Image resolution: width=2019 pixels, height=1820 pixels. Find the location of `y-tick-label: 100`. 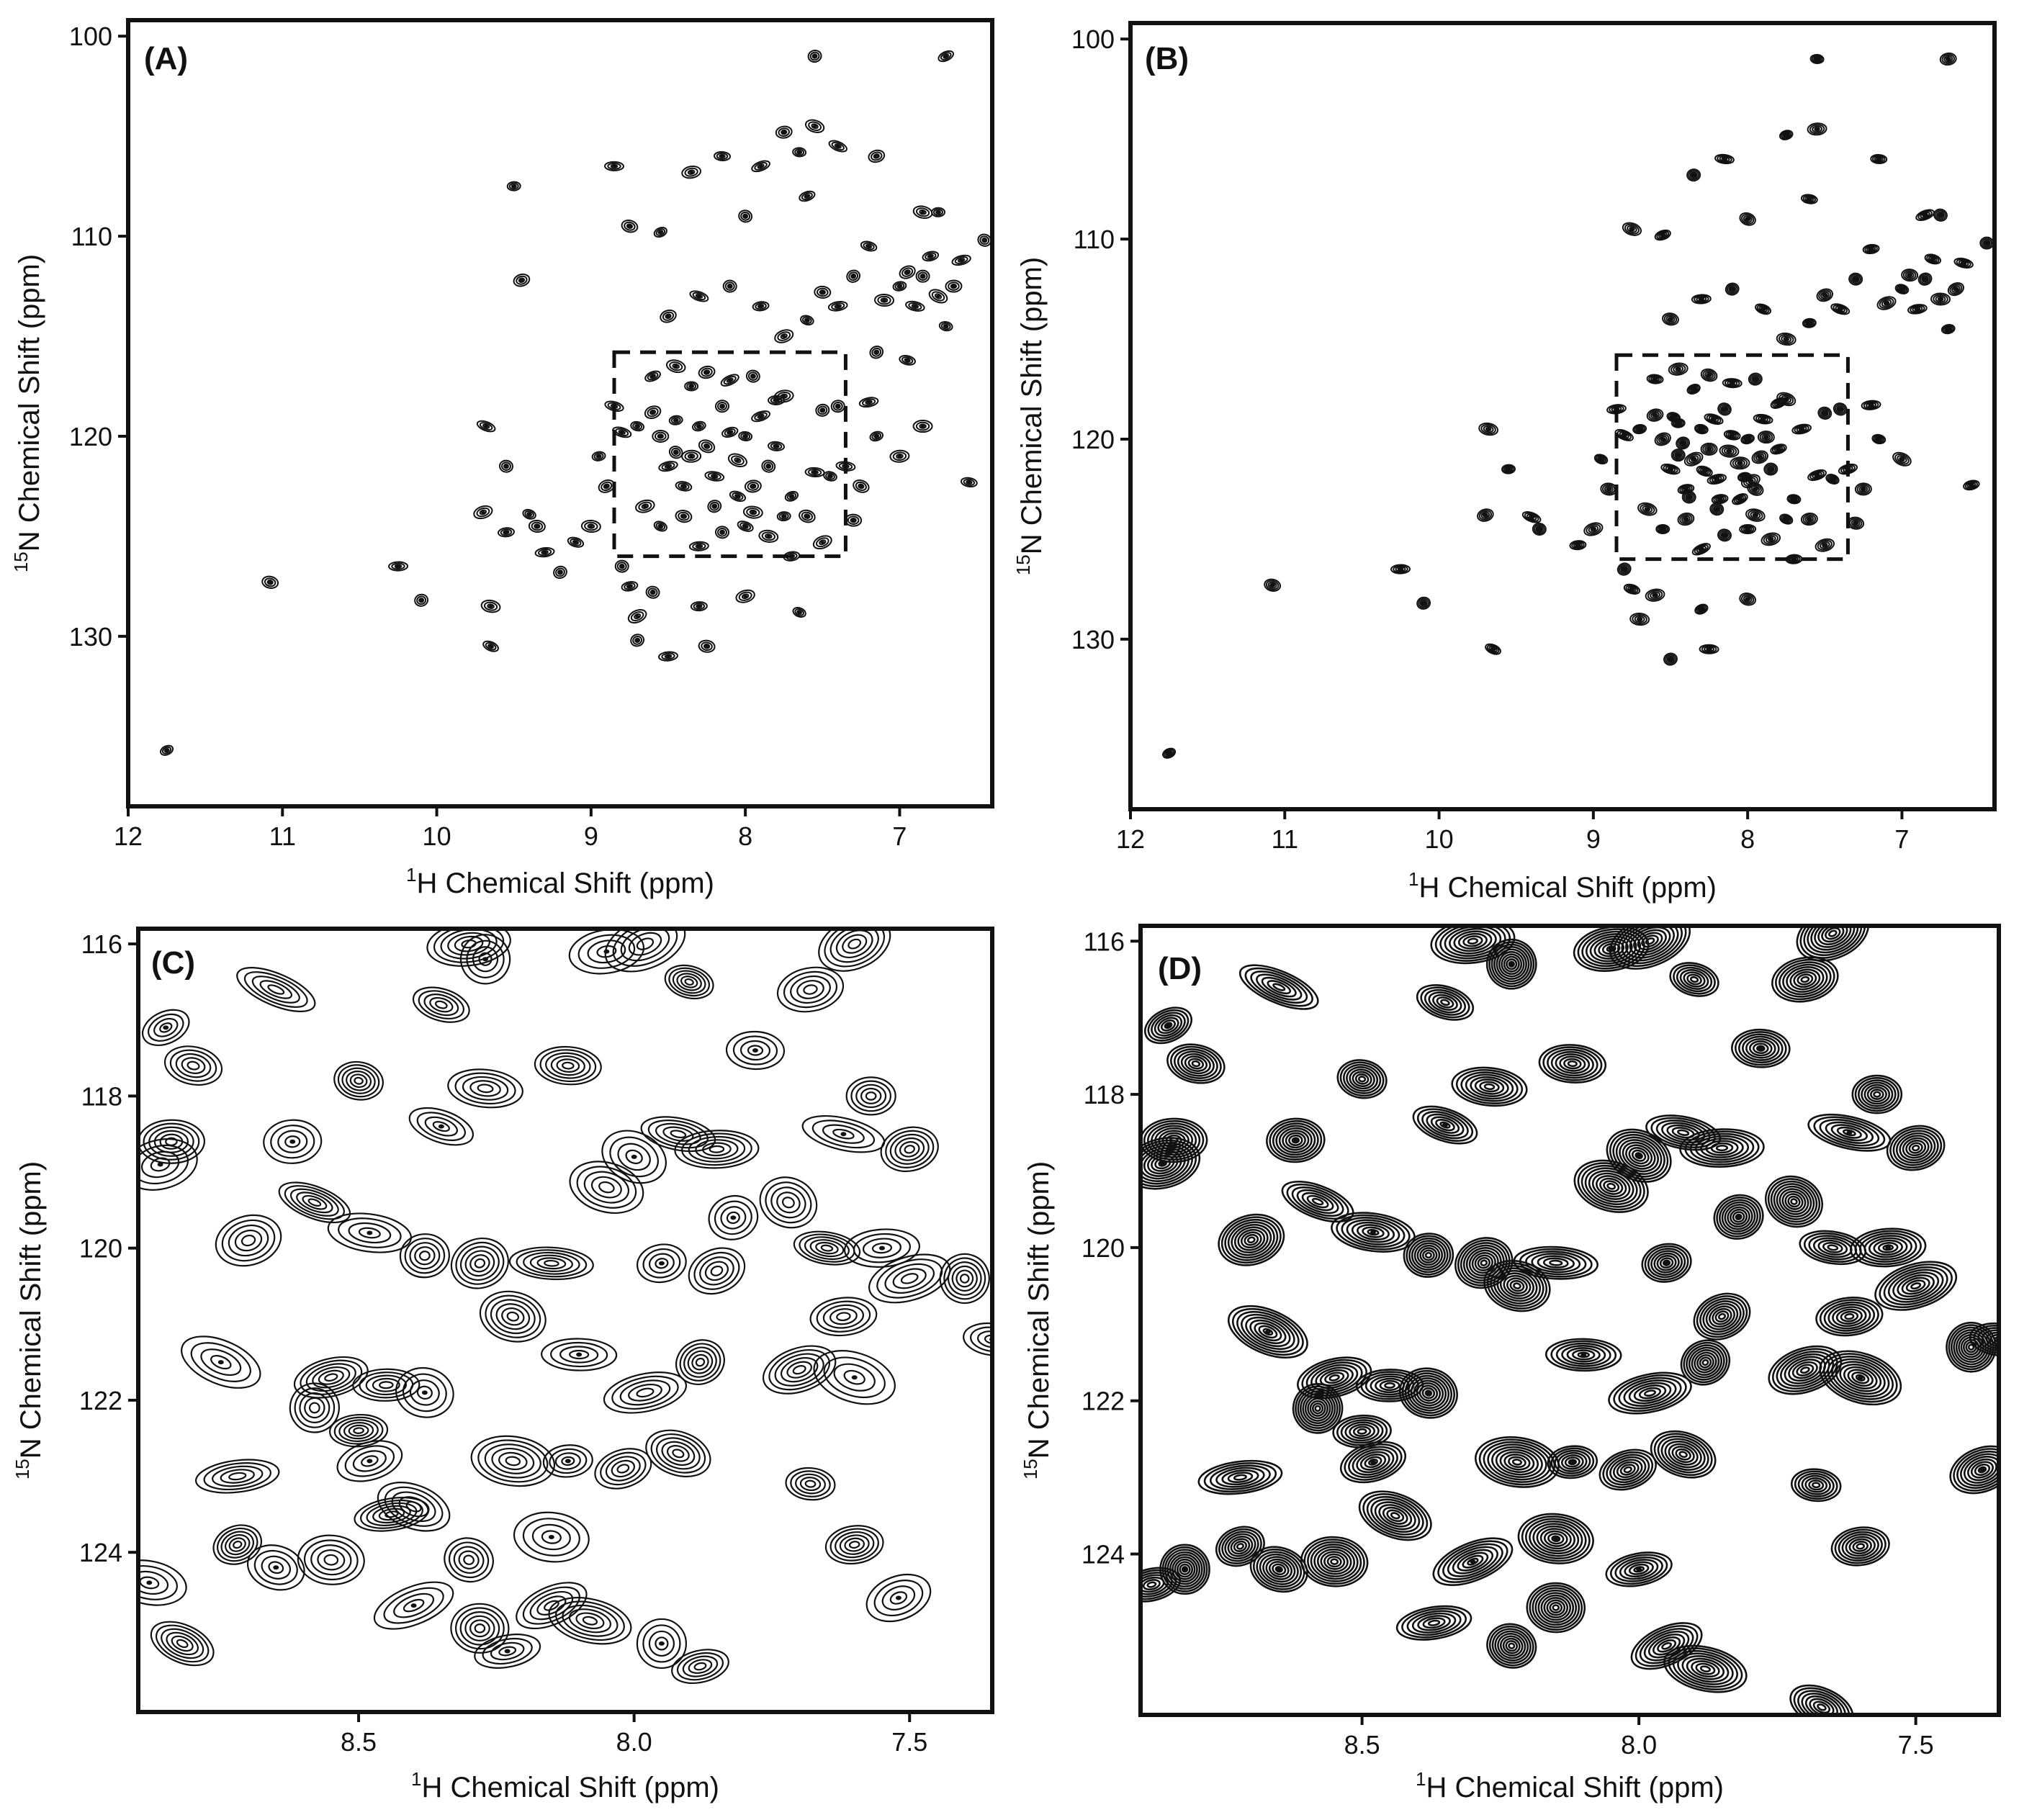

y-tick-label: 100 is located at coordinates (1093, 39).